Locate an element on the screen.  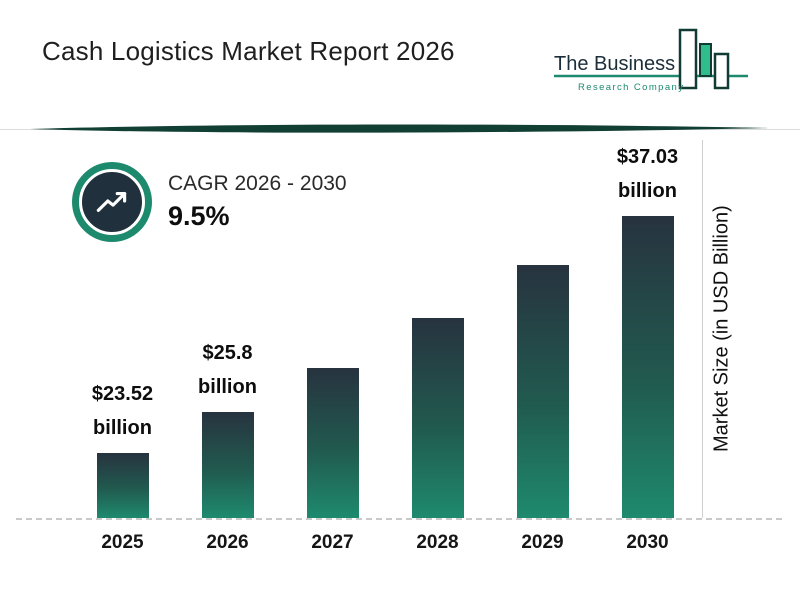
logo-text-line1: The Business is located at coordinates (614, 64).